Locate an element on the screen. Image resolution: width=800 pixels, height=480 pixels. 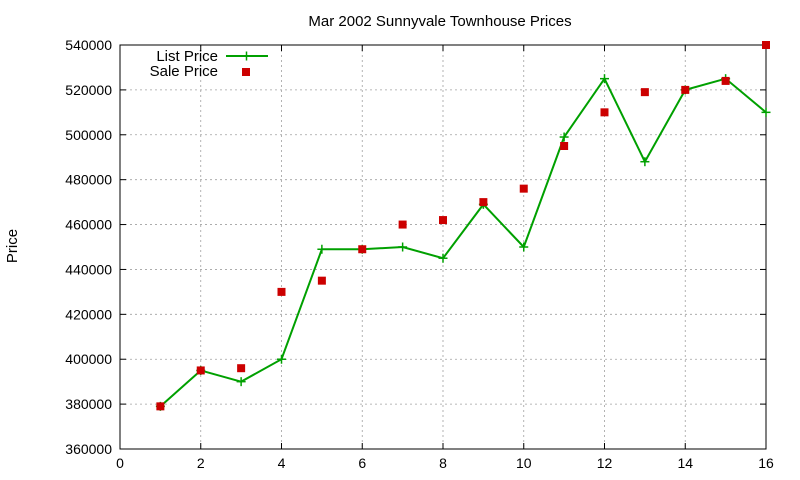
x-tick-label: 8 is located at coordinates (443, 463).